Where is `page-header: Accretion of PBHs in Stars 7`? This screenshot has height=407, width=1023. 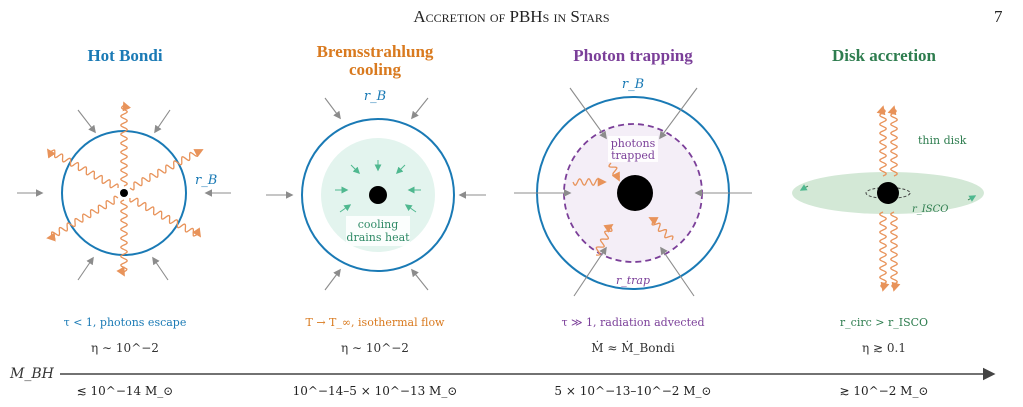
page-header: Accretion of PBHs in Stars 7 is located at coordinates (511, 22).